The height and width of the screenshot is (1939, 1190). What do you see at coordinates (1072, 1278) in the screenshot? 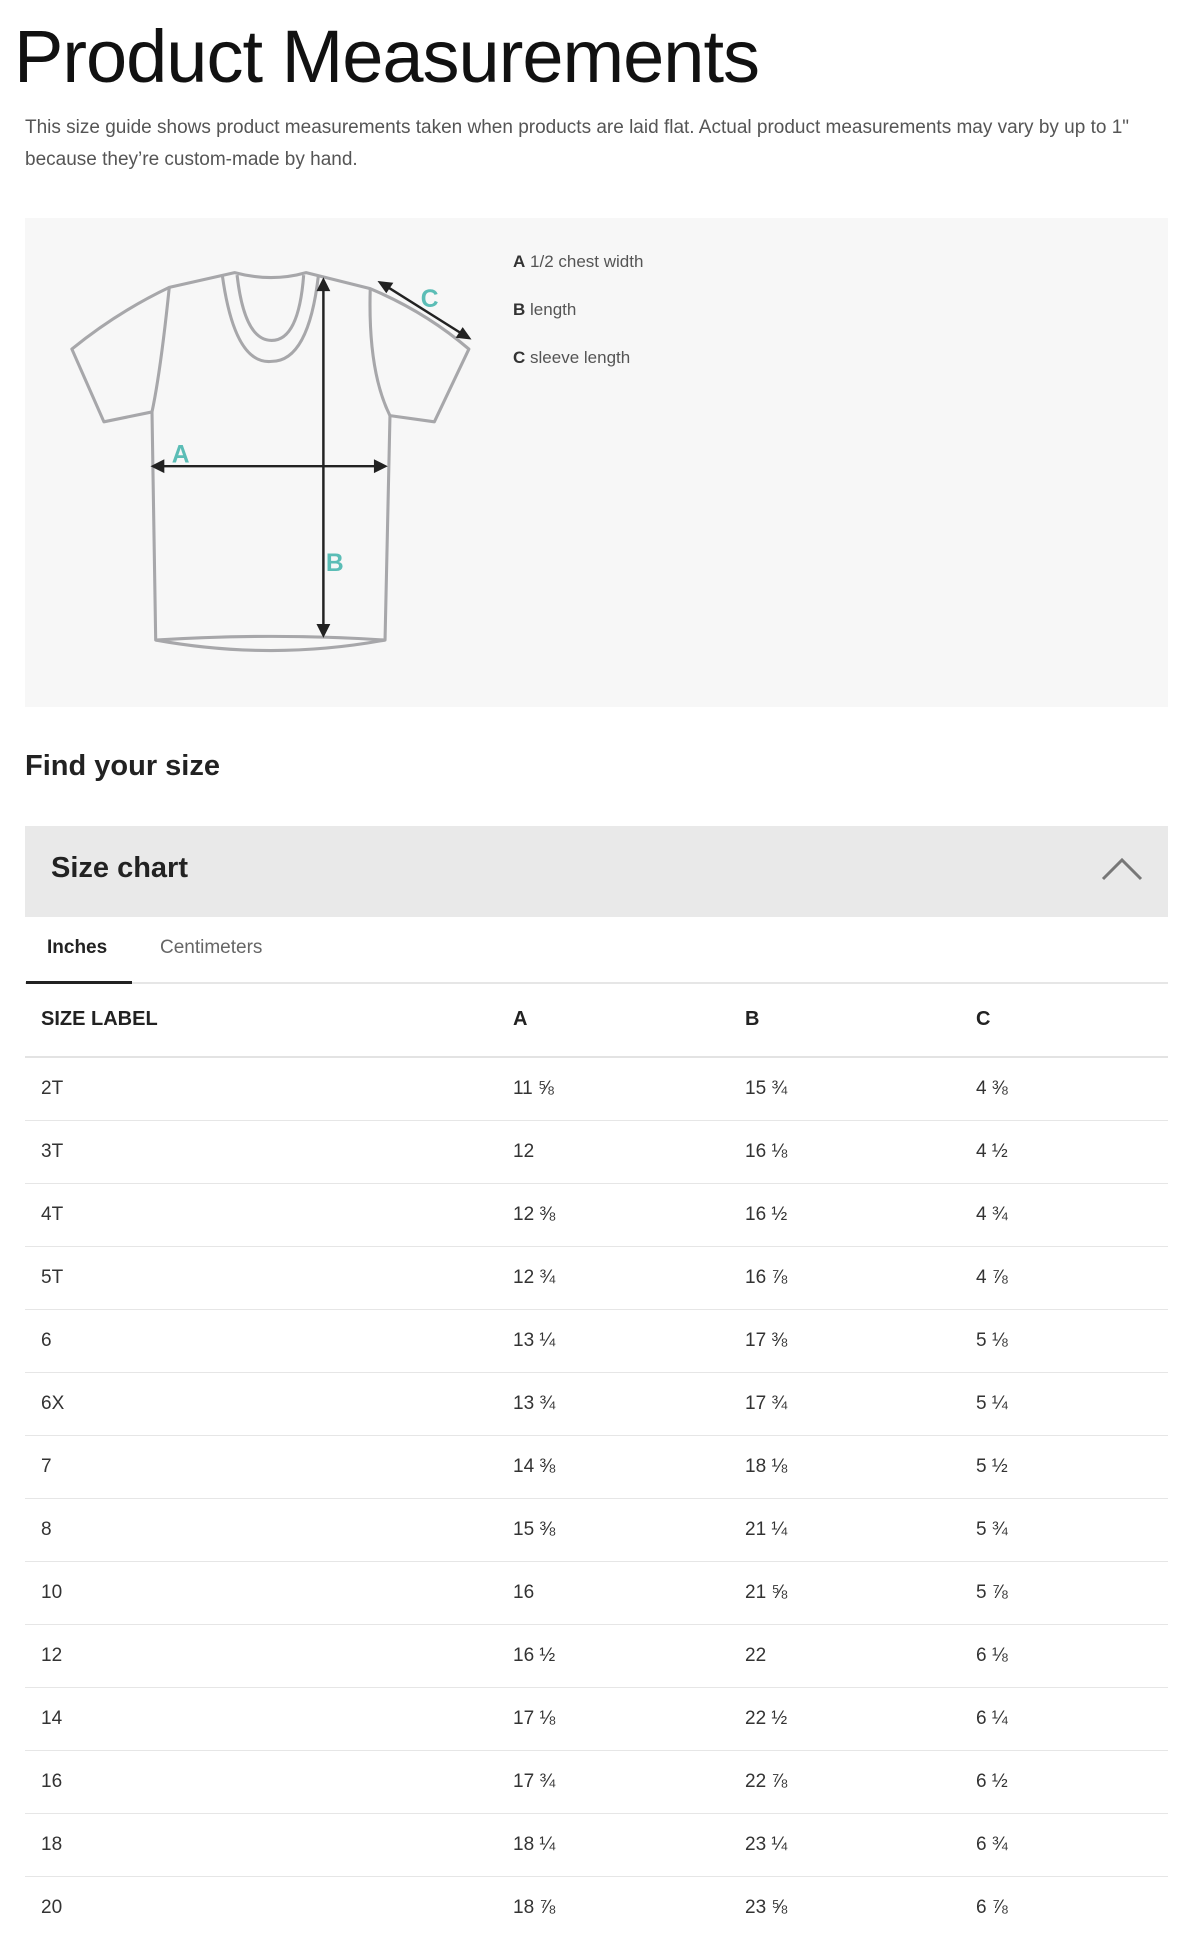
I see `cell-c: 4 ⅞` at bounding box center [1072, 1278].